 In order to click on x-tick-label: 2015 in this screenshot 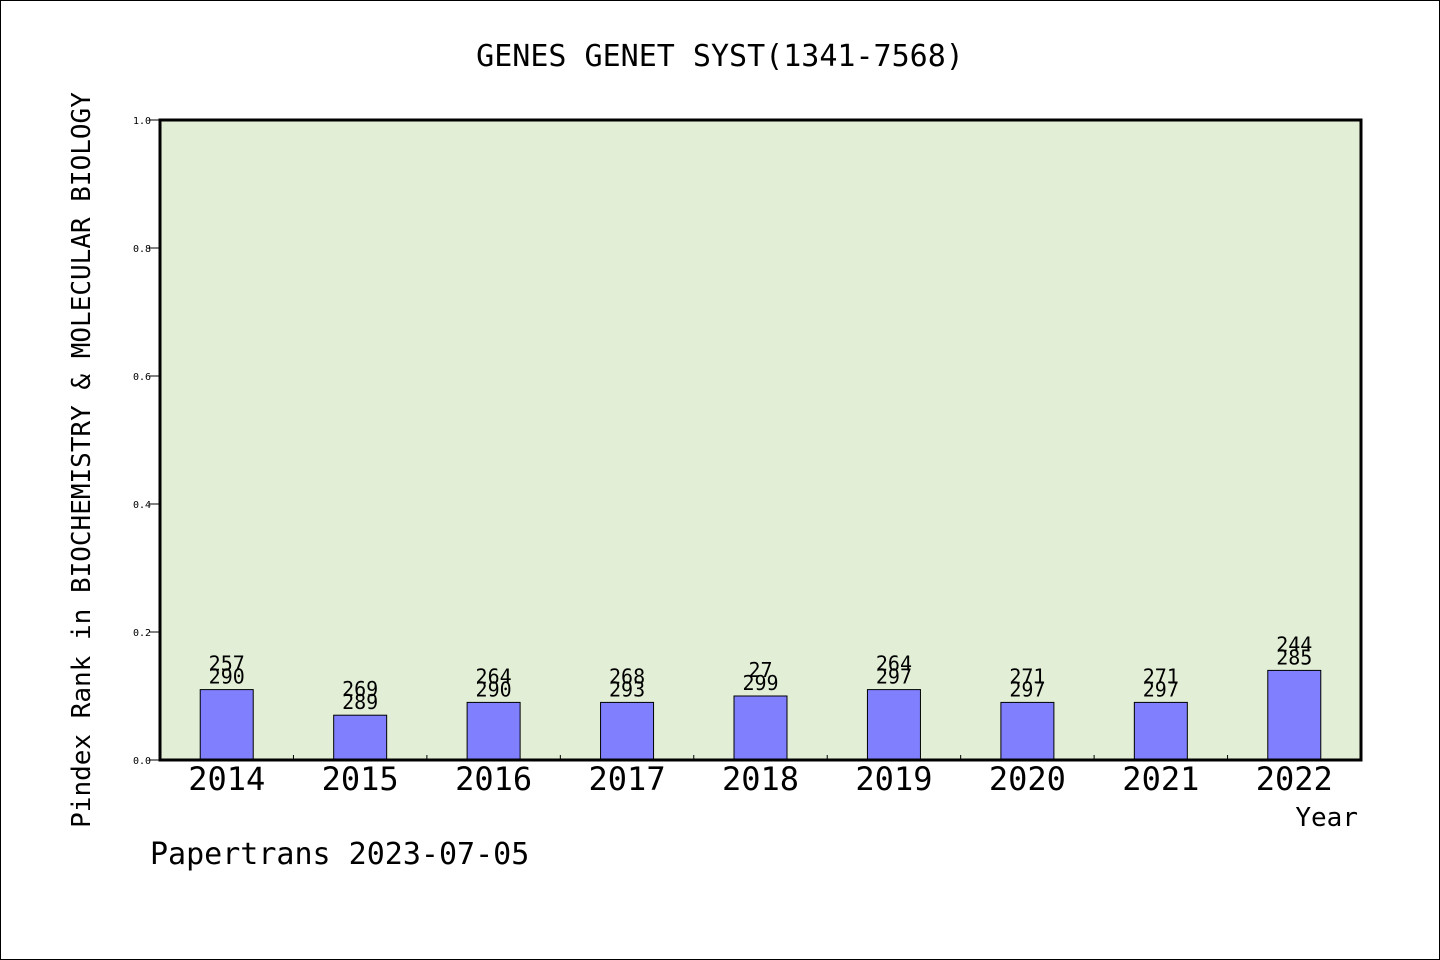, I will do `click(360, 779)`.